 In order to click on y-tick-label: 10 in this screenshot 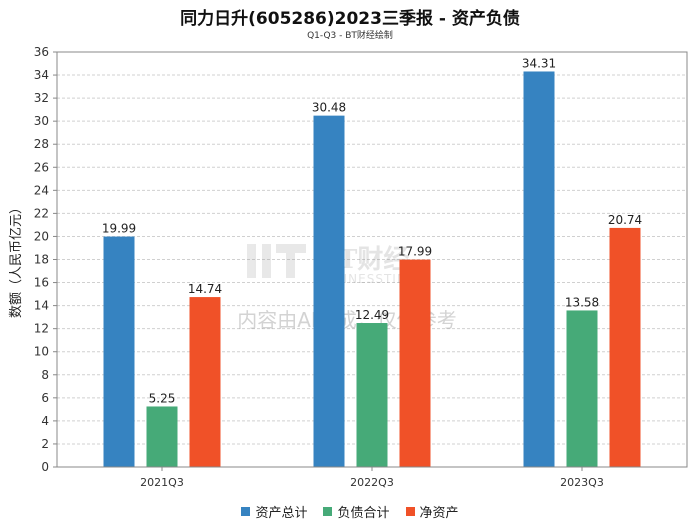, I will do `click(41, 352)`.